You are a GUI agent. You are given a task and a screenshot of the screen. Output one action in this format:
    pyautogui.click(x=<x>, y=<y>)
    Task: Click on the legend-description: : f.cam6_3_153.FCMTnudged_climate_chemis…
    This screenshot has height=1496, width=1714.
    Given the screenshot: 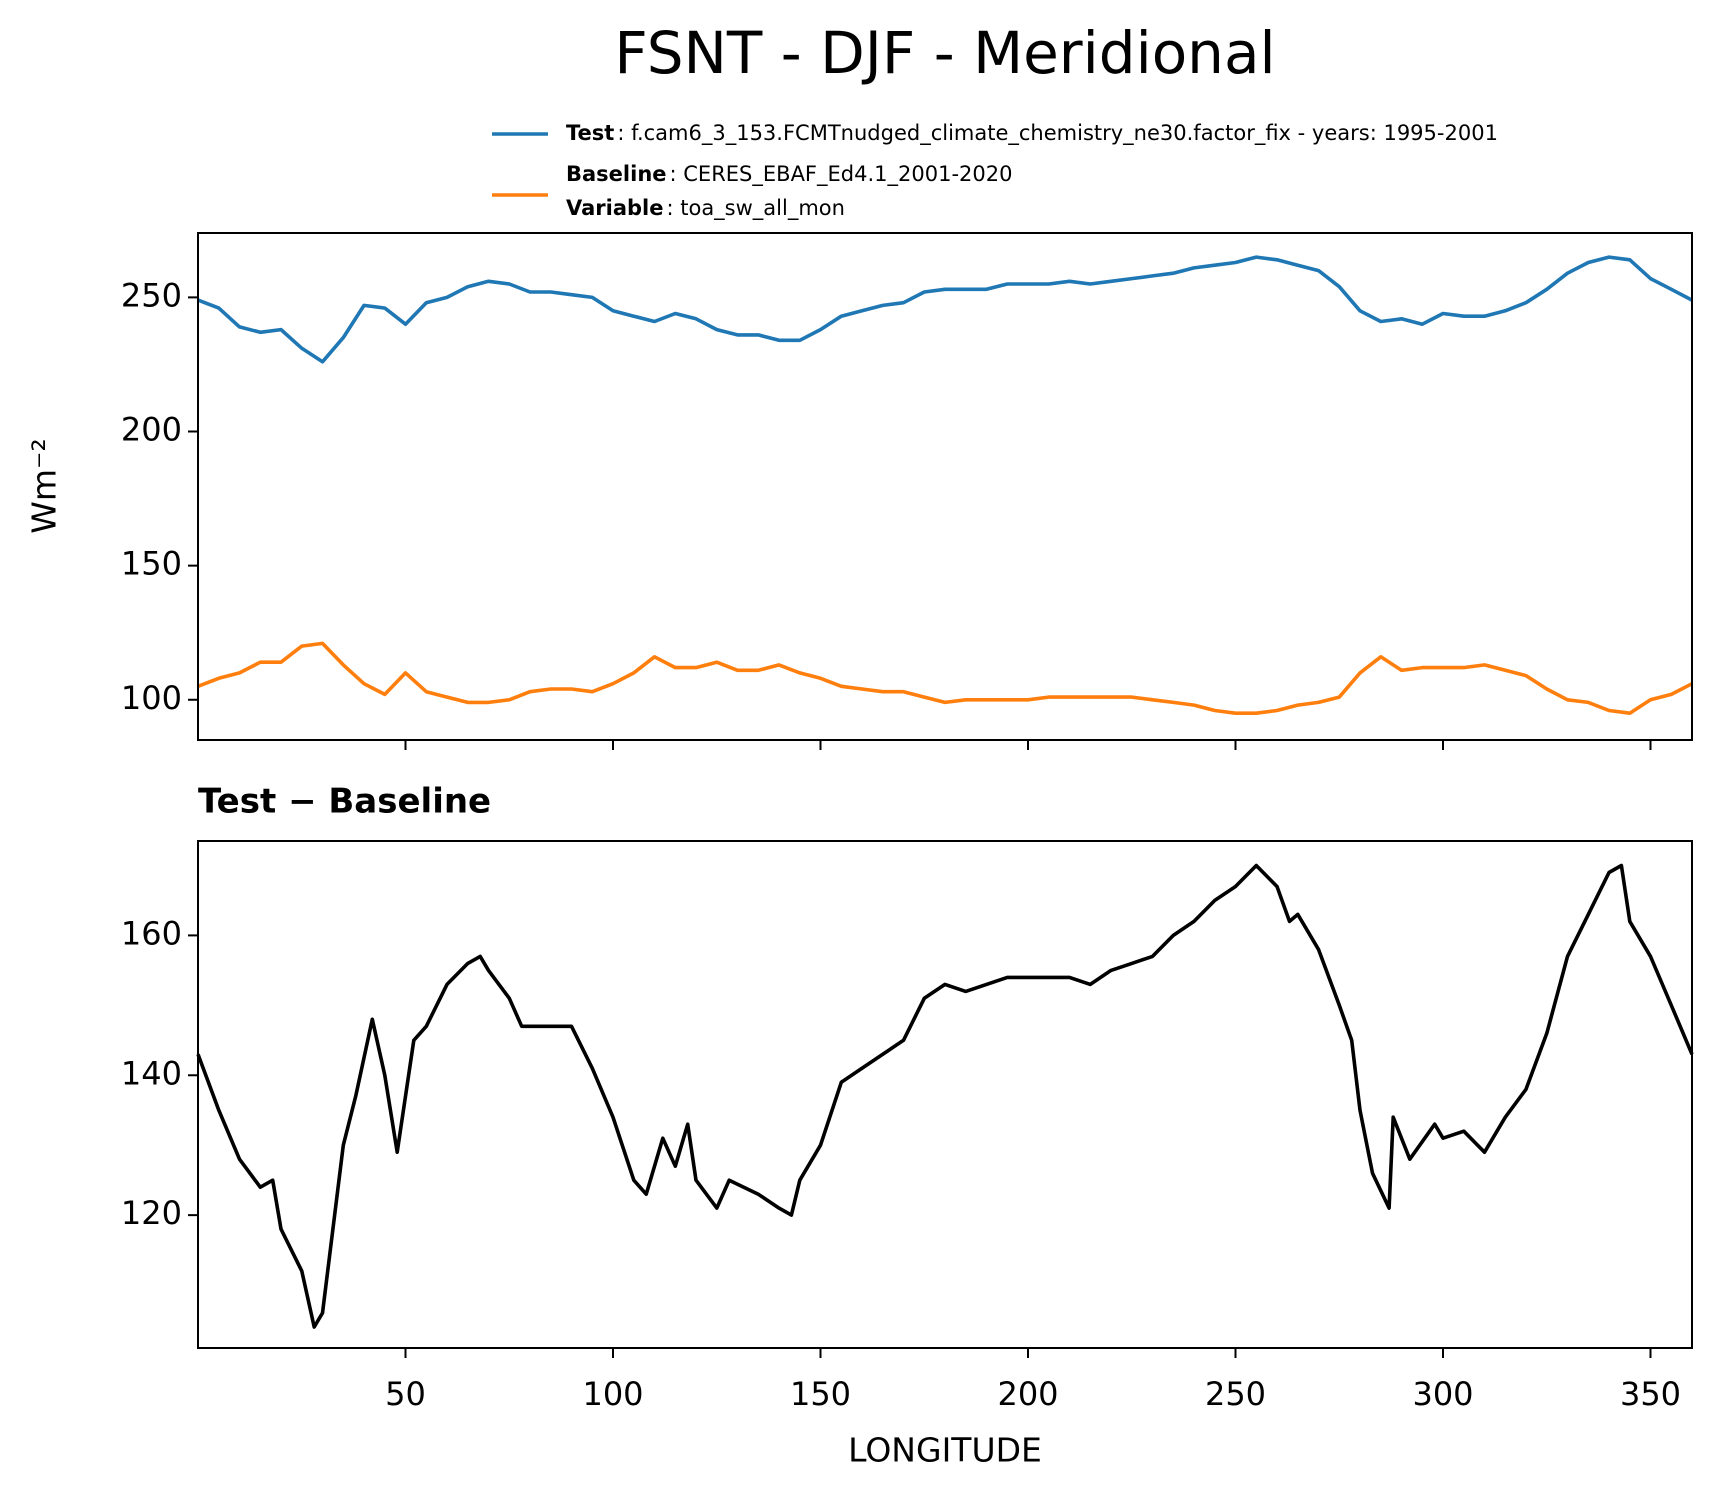 What is the action you would take?
    pyautogui.click(x=1057, y=133)
    